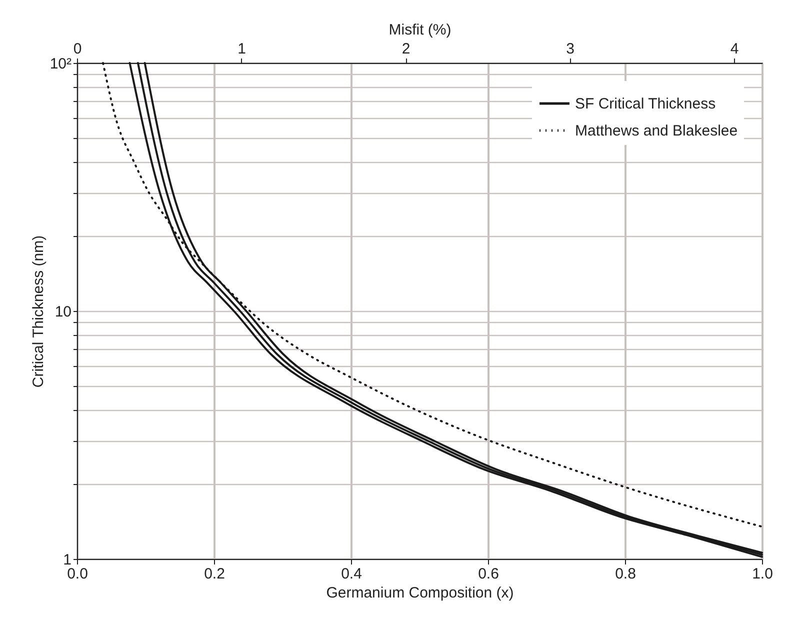 The image size is (801, 637). Describe the element at coordinates (570, 49) in the screenshot. I see `x2-tick-label: 3` at that location.